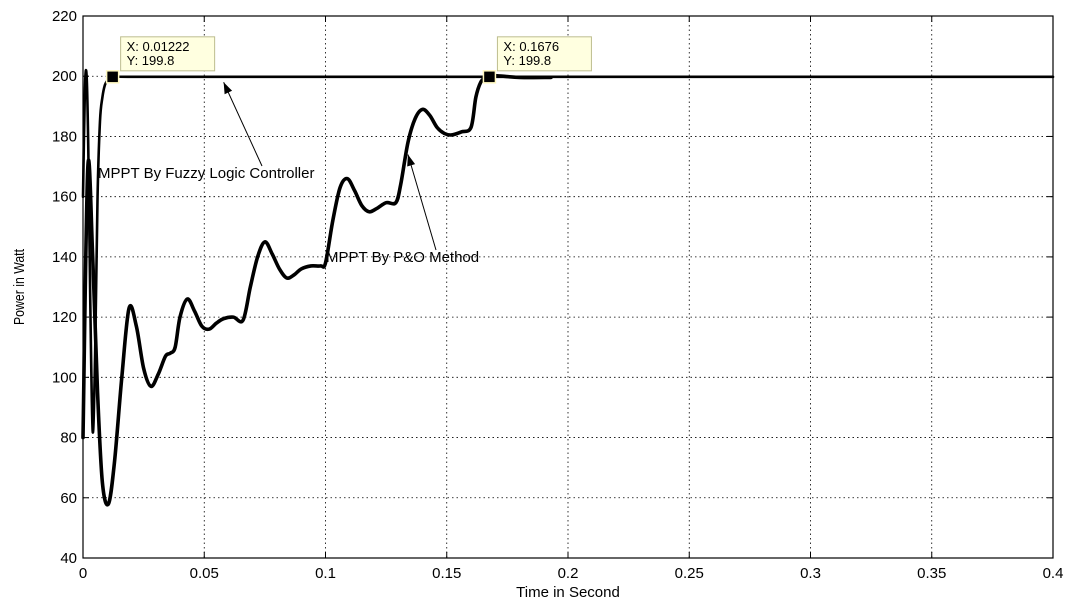  What do you see at coordinates (83, 573) in the screenshot?
I see `x-tick-label: 0` at bounding box center [83, 573].